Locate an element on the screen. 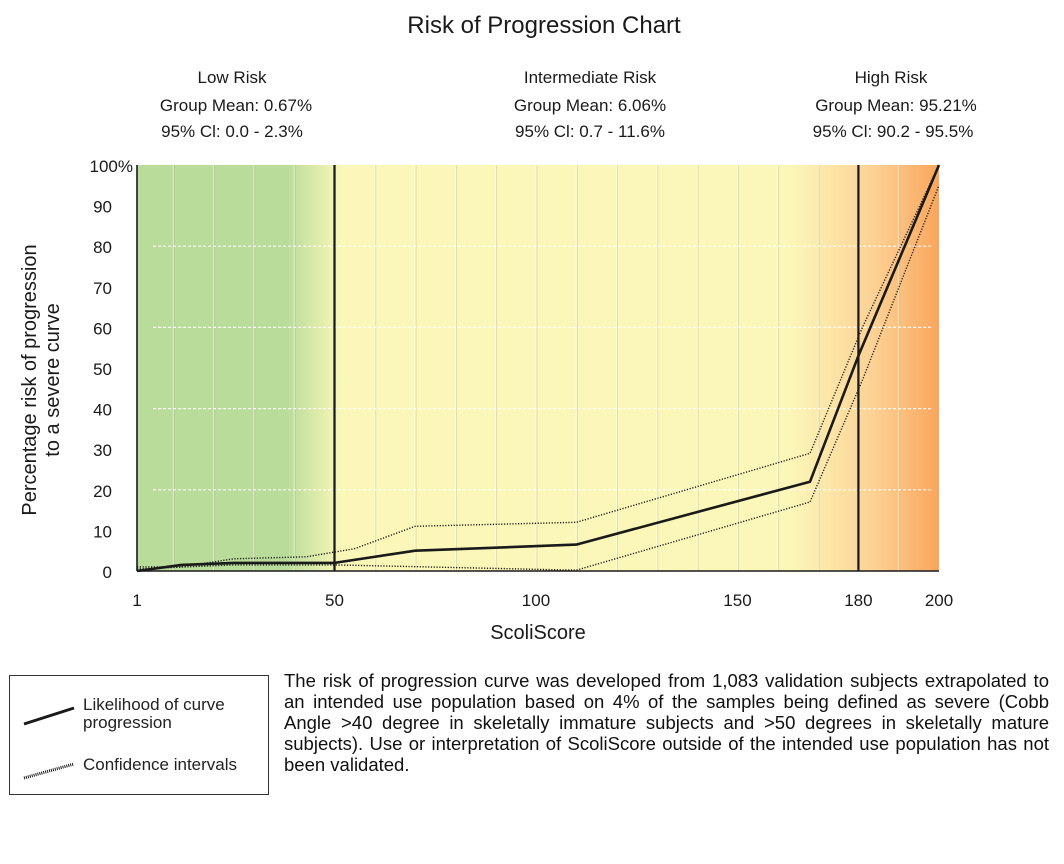 This screenshot has width=1064, height=864. zone-high-ci: 95% Cl: 90.2 - 95.5% is located at coordinates (893, 131).